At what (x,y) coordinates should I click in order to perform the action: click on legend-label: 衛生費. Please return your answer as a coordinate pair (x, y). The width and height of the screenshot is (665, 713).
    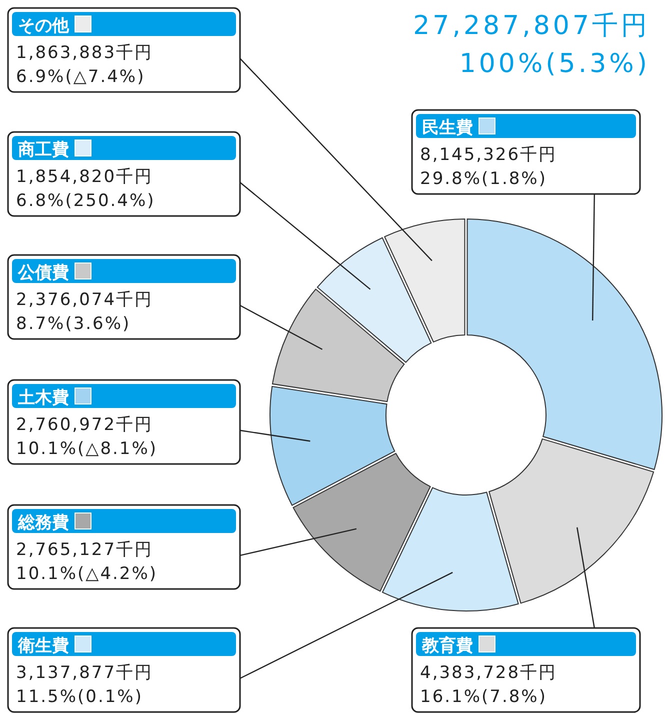
    Looking at the image, I should click on (43, 646).